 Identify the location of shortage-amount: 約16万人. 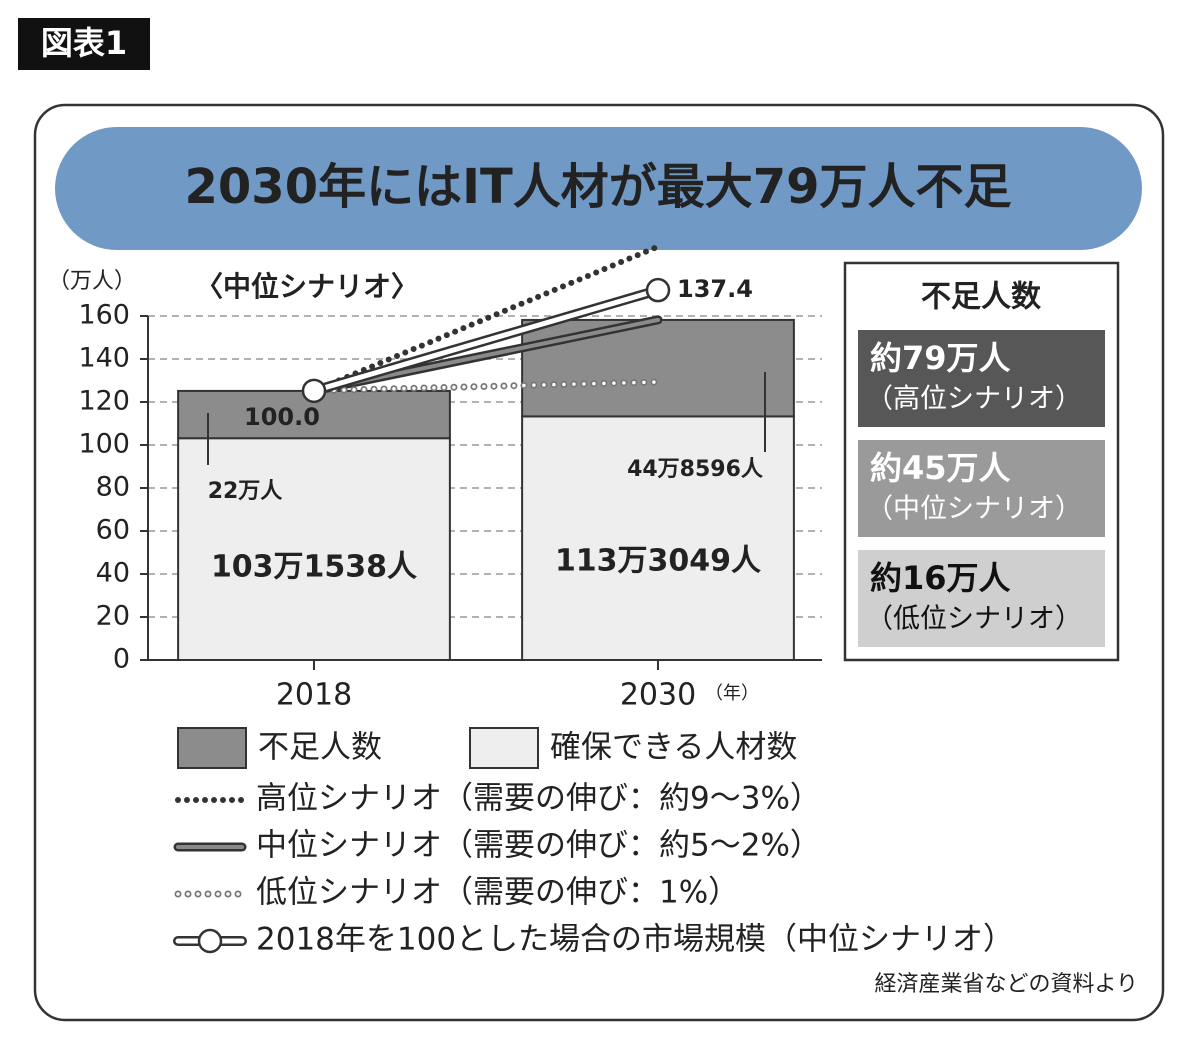
(940, 578).